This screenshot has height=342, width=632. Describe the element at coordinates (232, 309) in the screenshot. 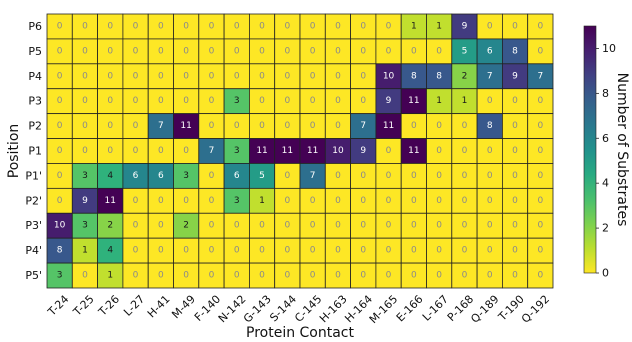

I see `x-tick-label: N-142` at that location.